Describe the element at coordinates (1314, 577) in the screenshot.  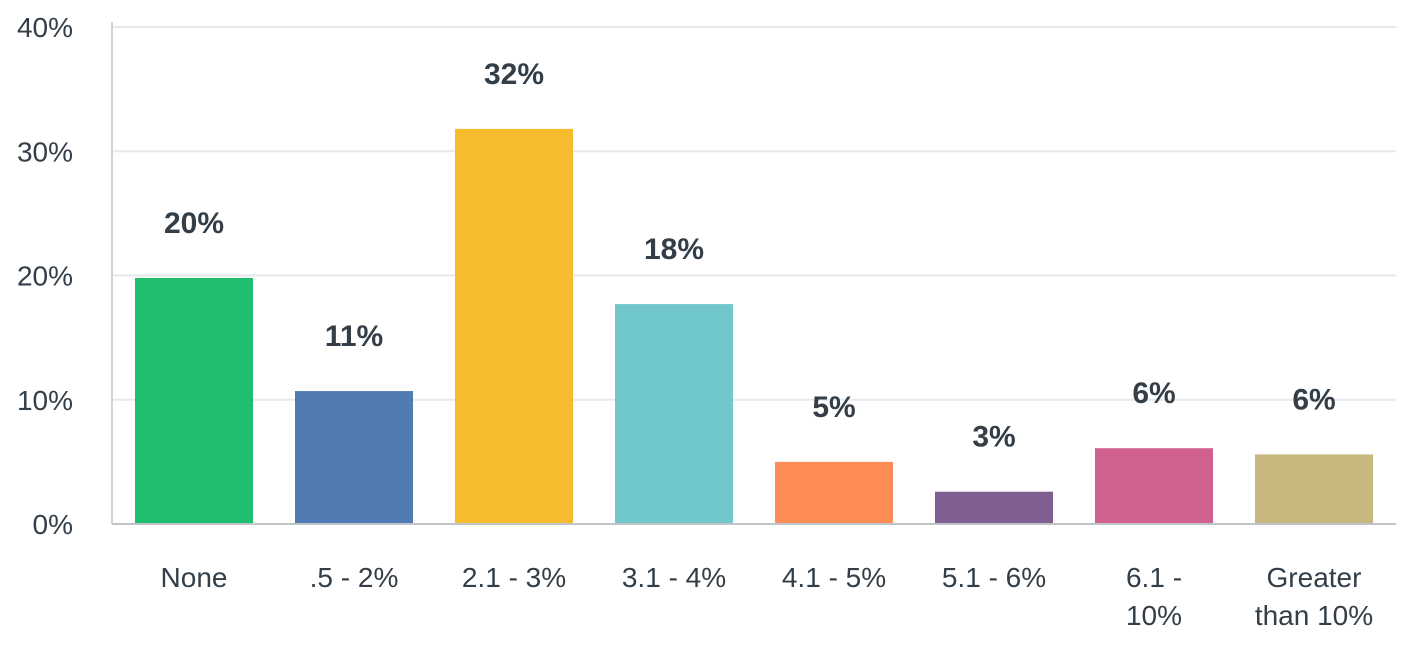
I see `x-tick-label-line: Greater` at that location.